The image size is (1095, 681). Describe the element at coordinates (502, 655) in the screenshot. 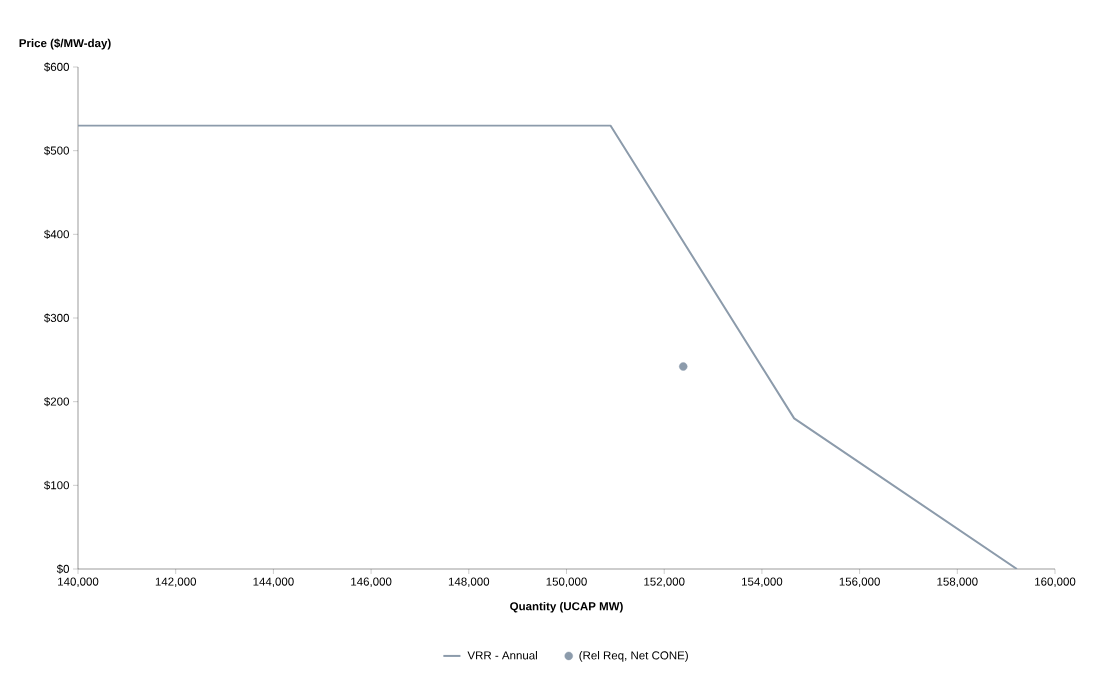

I see `legend-label: VRR - Annual` at that location.